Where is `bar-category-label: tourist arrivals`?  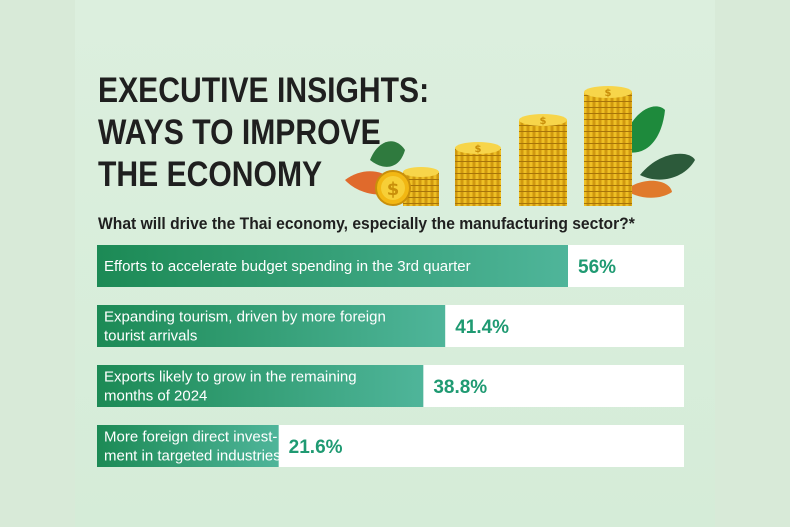 bar-category-label: tourist arrivals is located at coordinates (150, 336).